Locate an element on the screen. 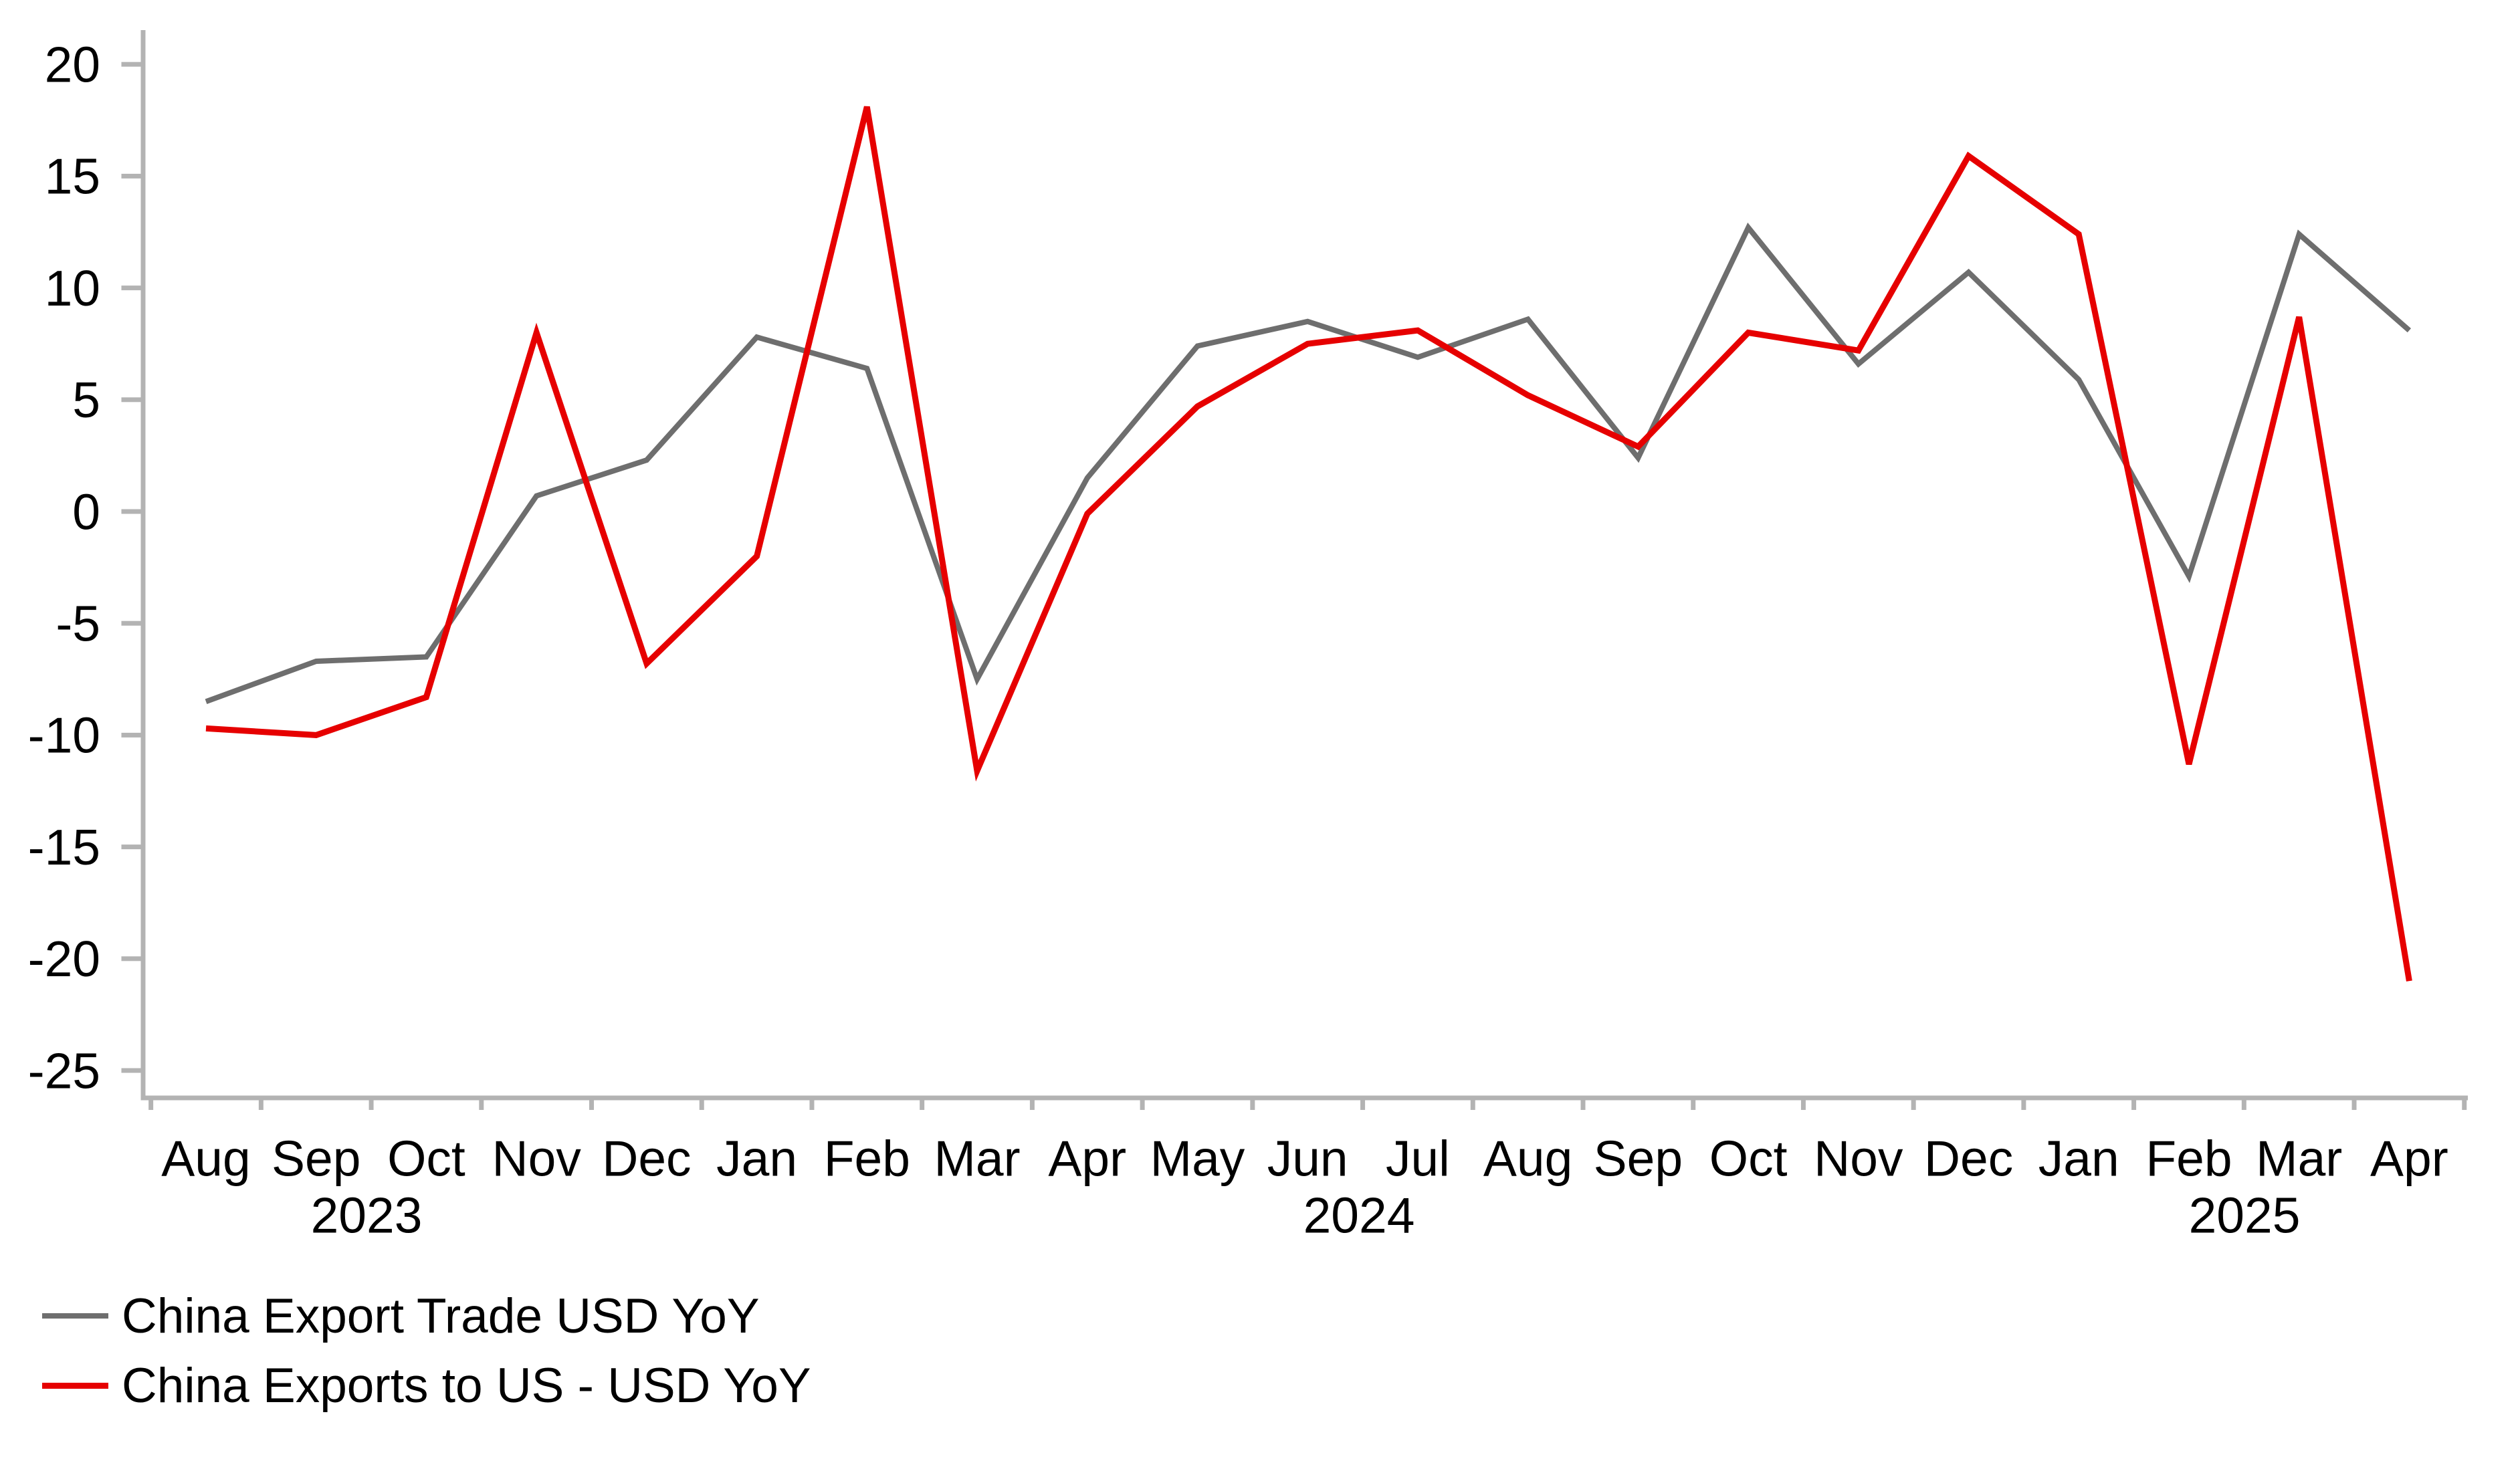 This screenshot has height=1471, width=2520. legend-label: China Exports to US - USD YoY is located at coordinates (466, 1385).